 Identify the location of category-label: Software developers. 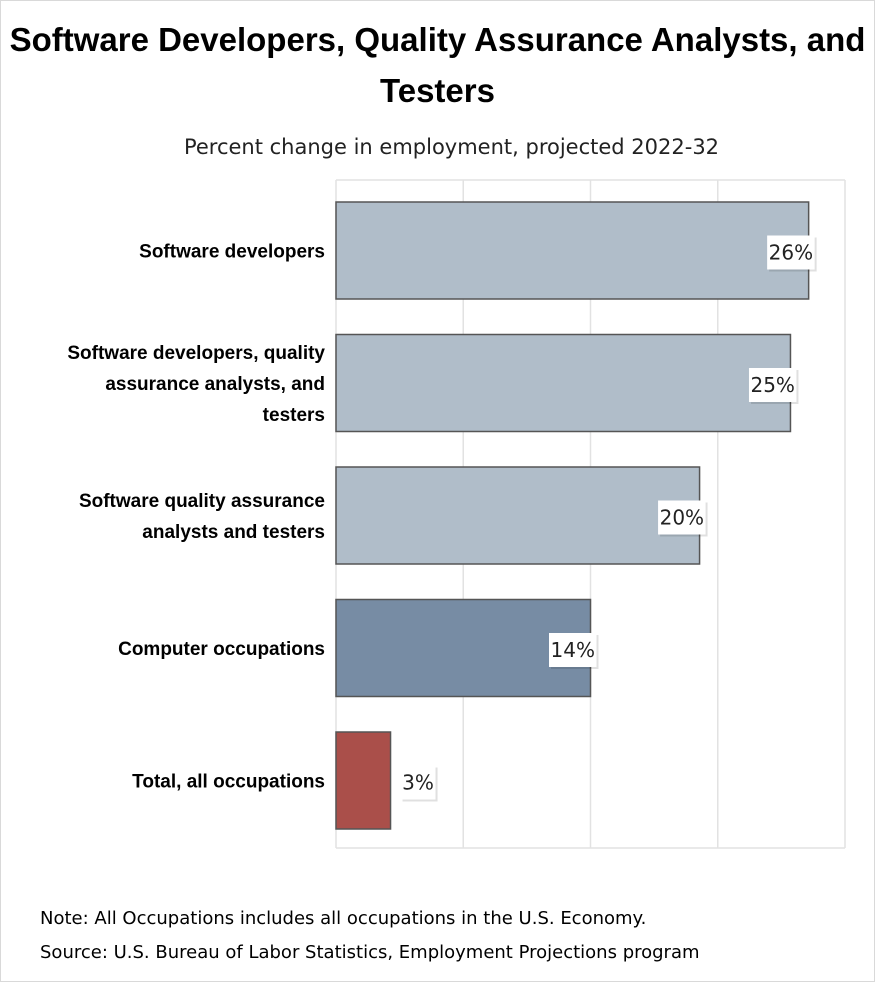
(232, 252).